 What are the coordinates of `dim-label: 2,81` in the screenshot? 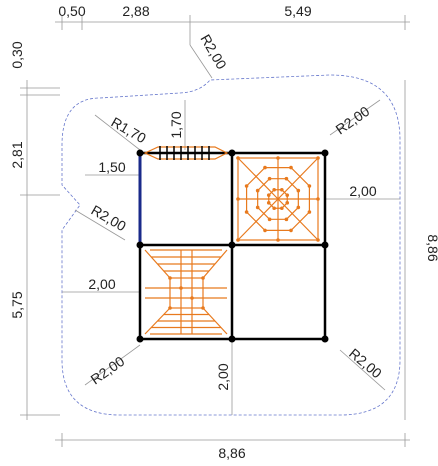 It's located at (17, 154).